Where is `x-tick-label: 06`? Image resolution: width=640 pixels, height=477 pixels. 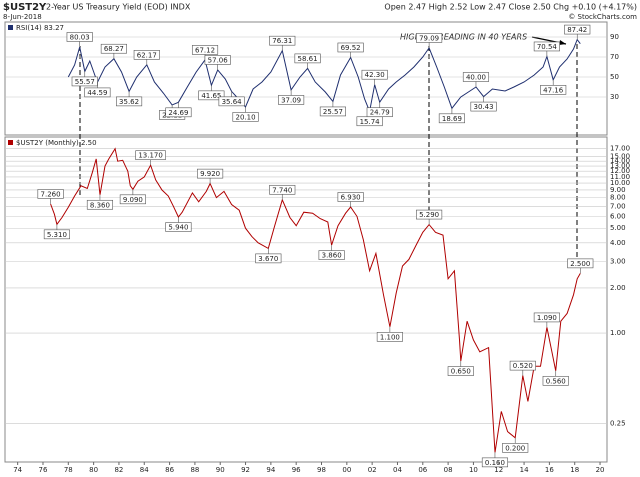
x-tick-label: 06 is located at coordinates (422, 470).